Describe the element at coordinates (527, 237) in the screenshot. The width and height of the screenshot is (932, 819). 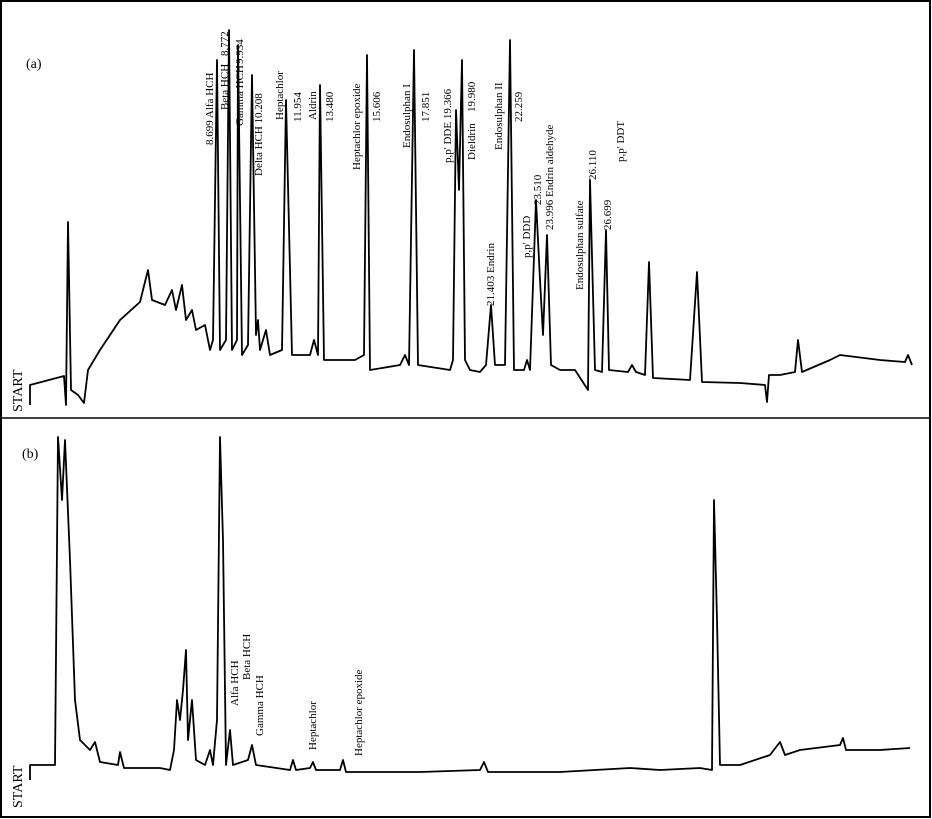
I see `peak-label: p,p' DDD` at that location.